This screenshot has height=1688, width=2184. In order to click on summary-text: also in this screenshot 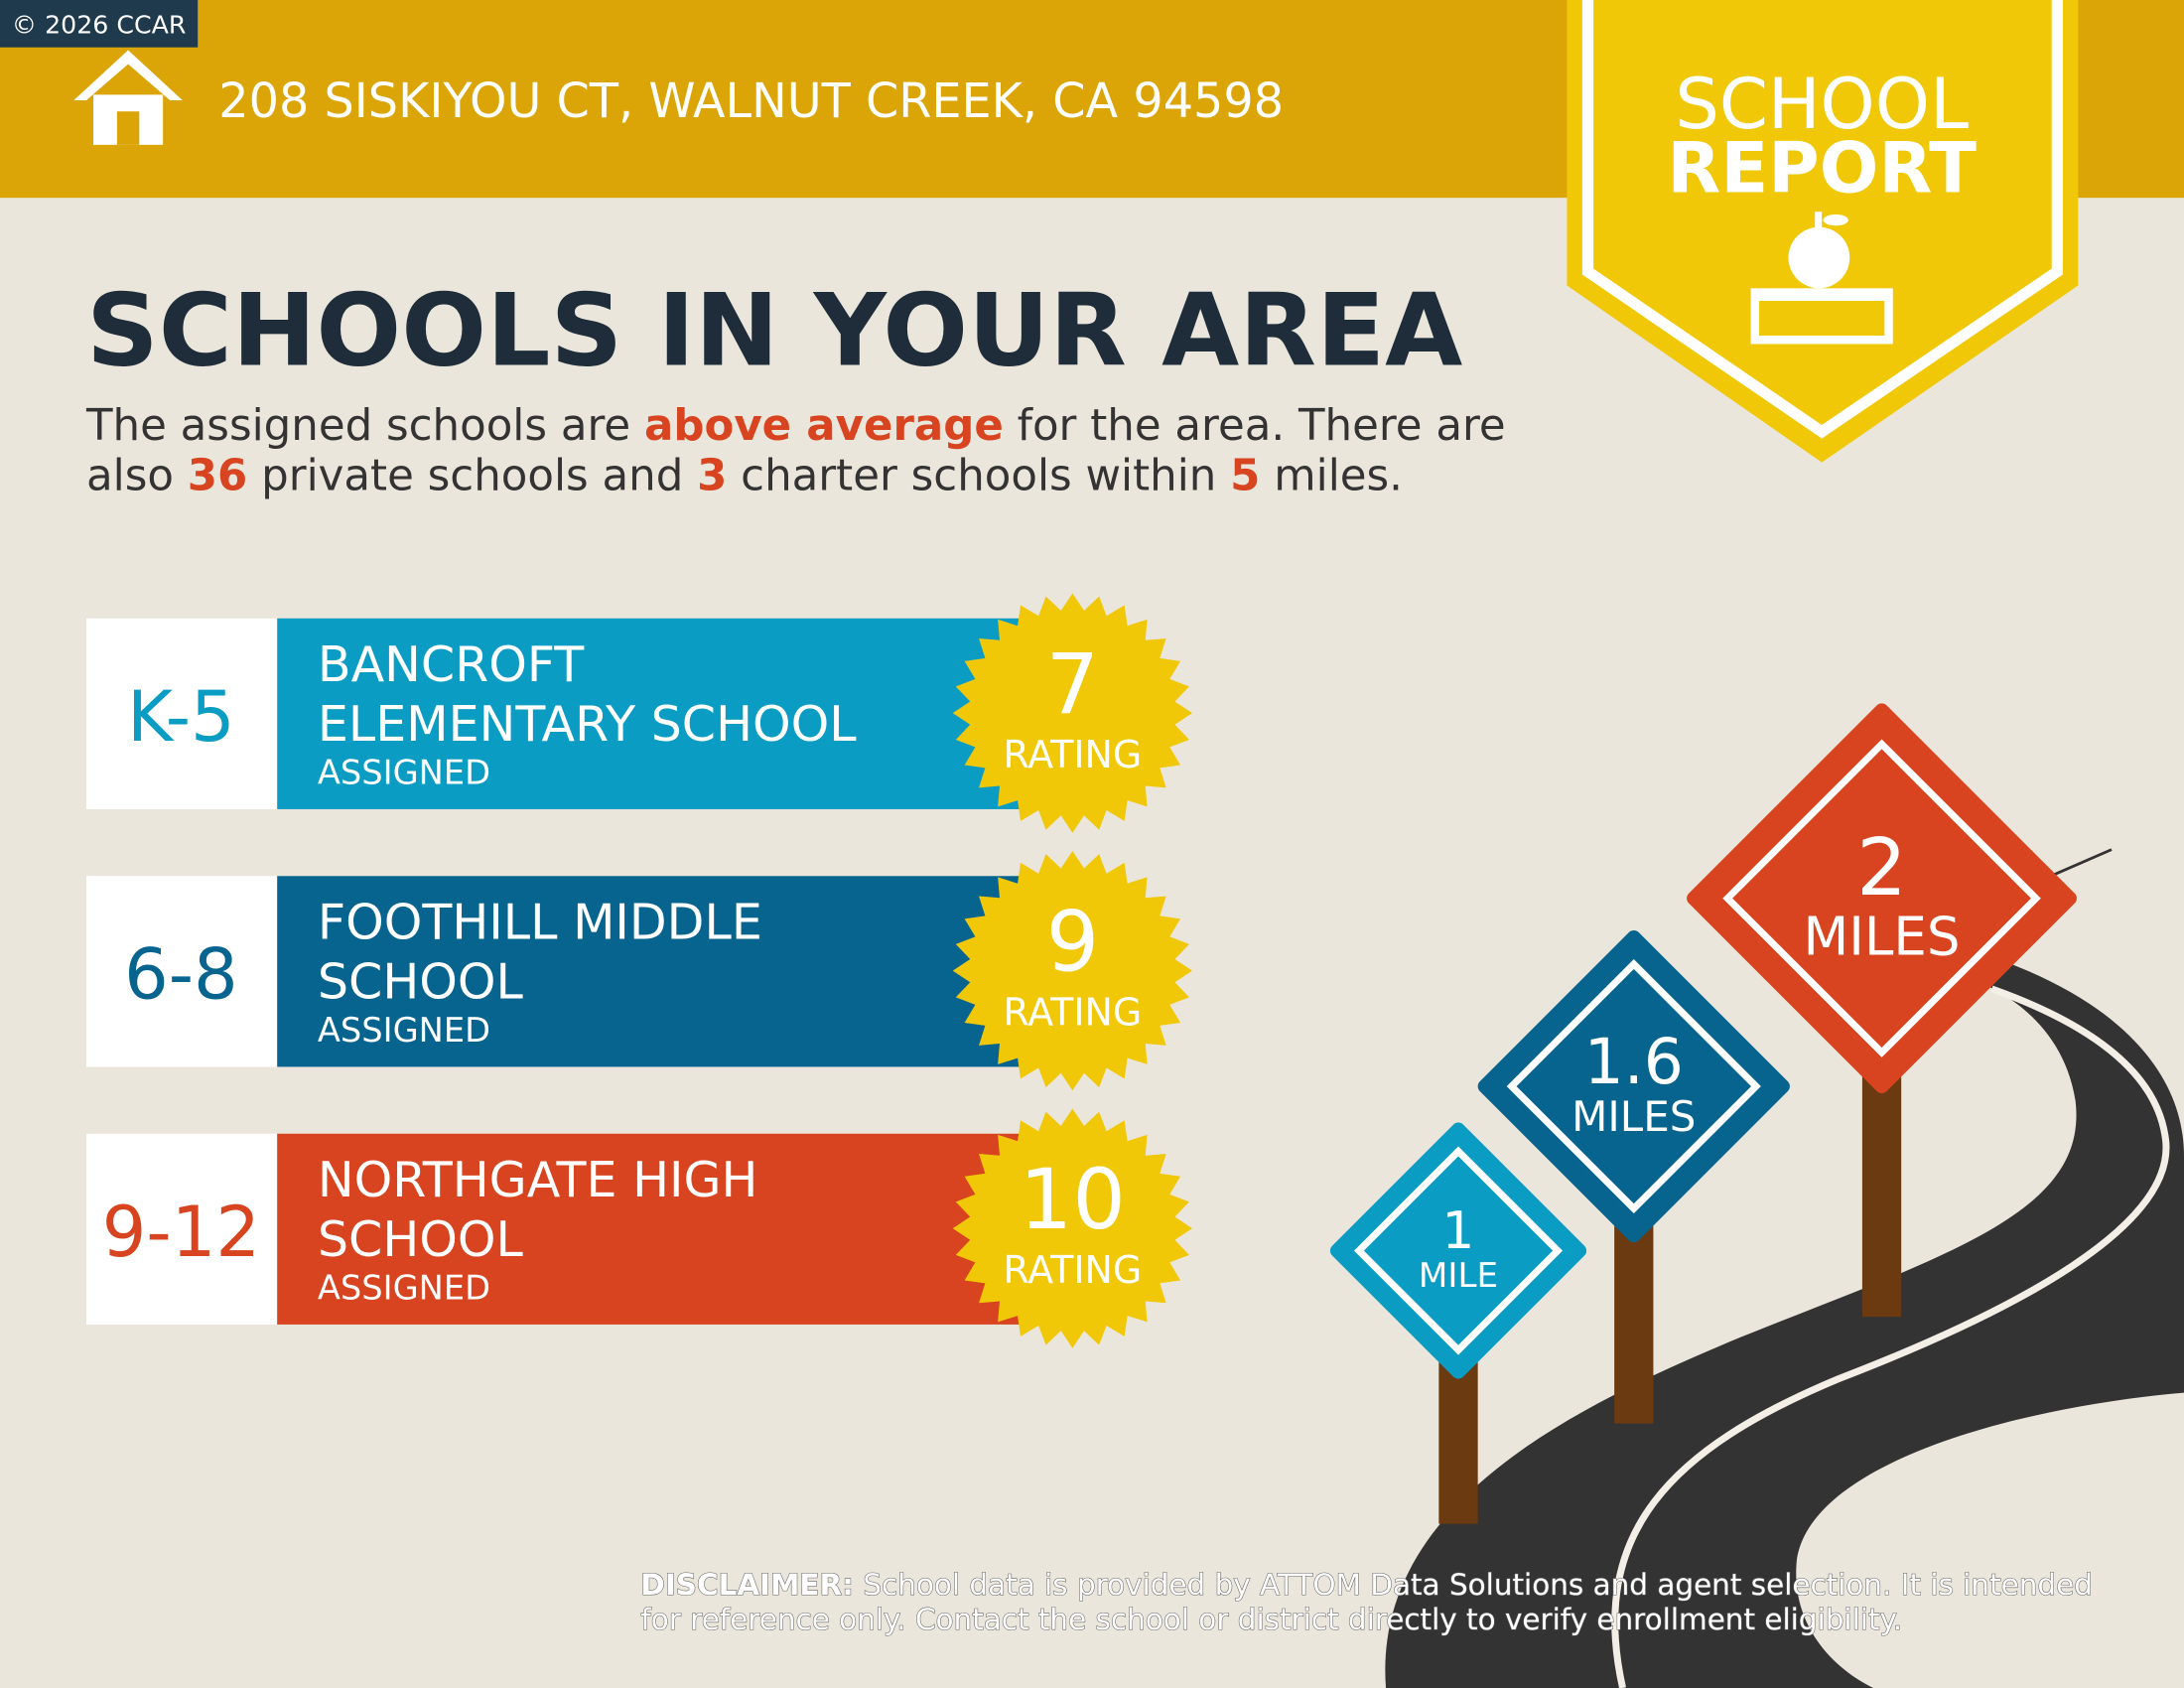, I will do `click(137, 476)`.